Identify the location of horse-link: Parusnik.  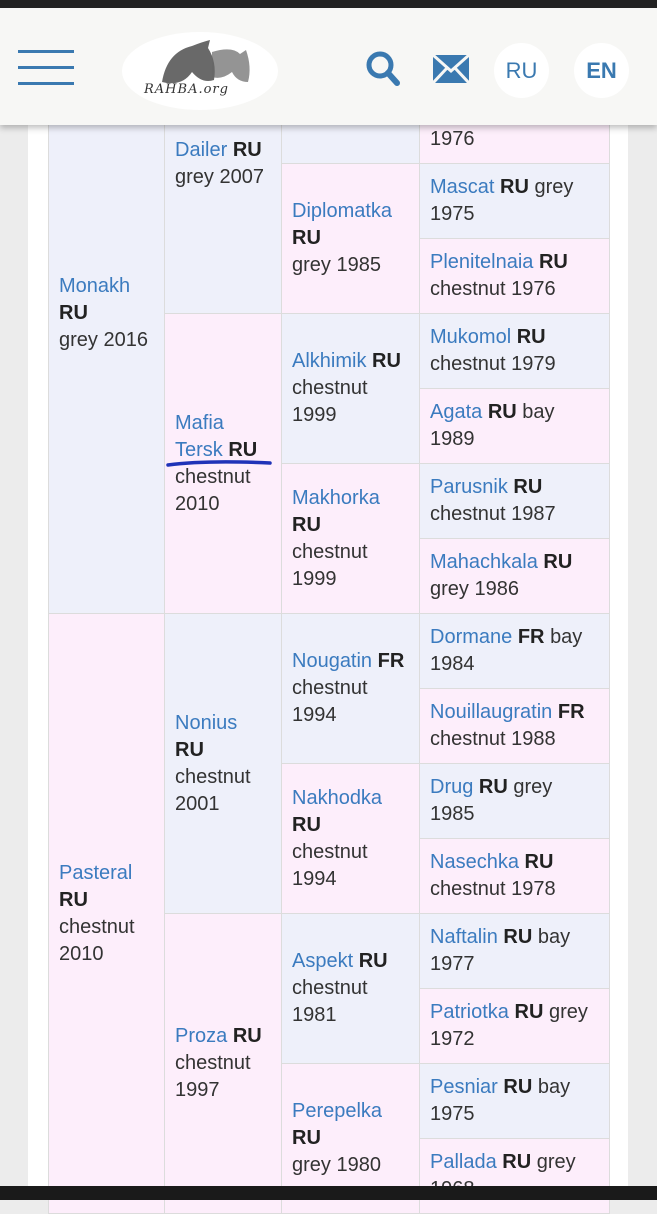
(469, 487).